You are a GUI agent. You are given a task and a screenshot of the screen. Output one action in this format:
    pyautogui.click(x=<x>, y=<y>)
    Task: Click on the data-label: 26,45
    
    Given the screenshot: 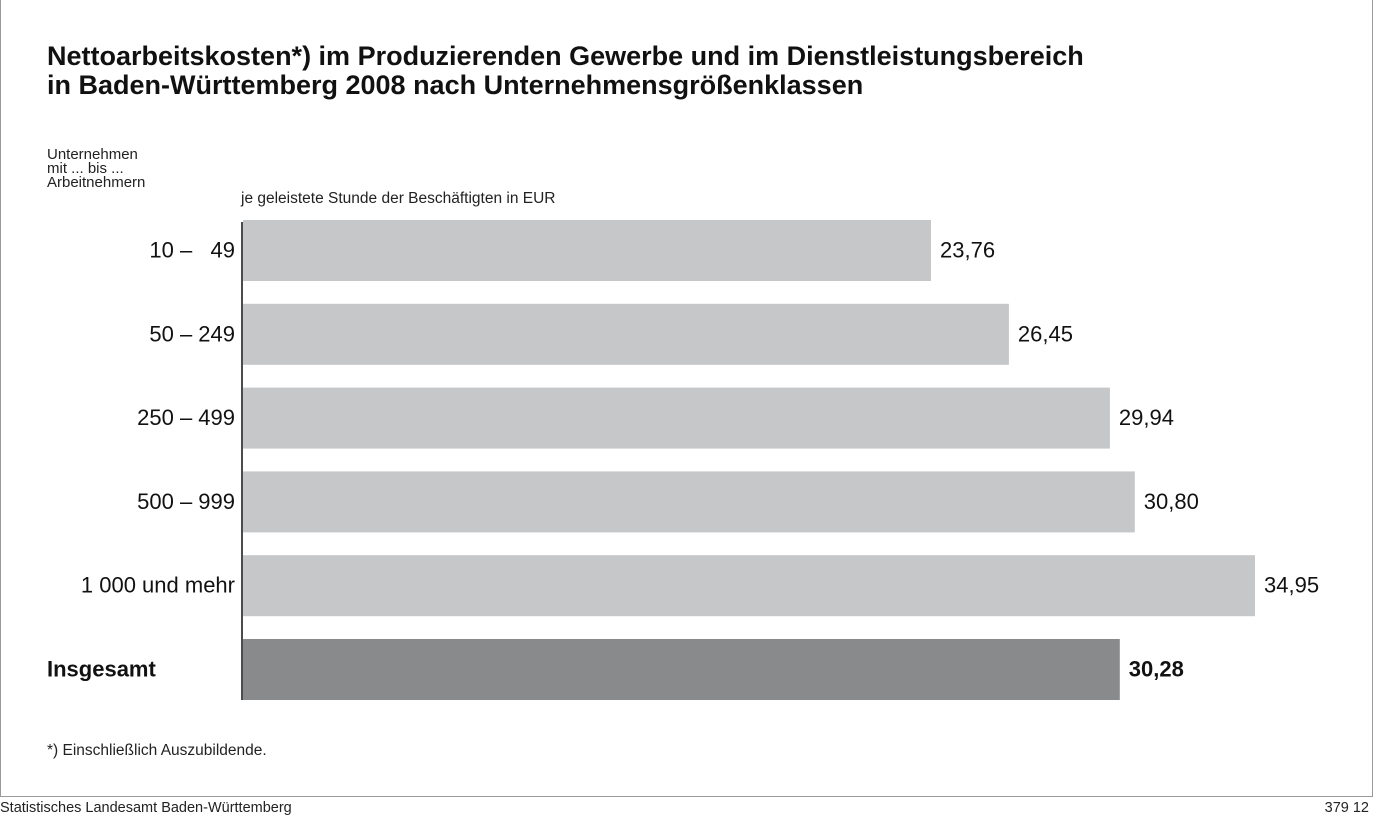 What is the action you would take?
    pyautogui.click(x=1045, y=333)
    